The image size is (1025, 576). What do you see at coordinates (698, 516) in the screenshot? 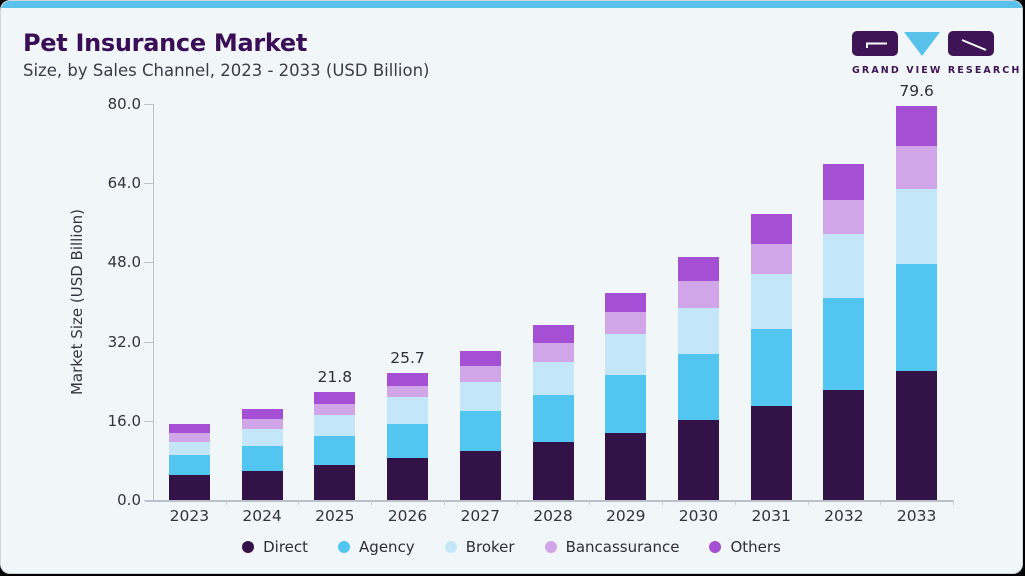
I see `x-axis-label: 2030` at bounding box center [698, 516].